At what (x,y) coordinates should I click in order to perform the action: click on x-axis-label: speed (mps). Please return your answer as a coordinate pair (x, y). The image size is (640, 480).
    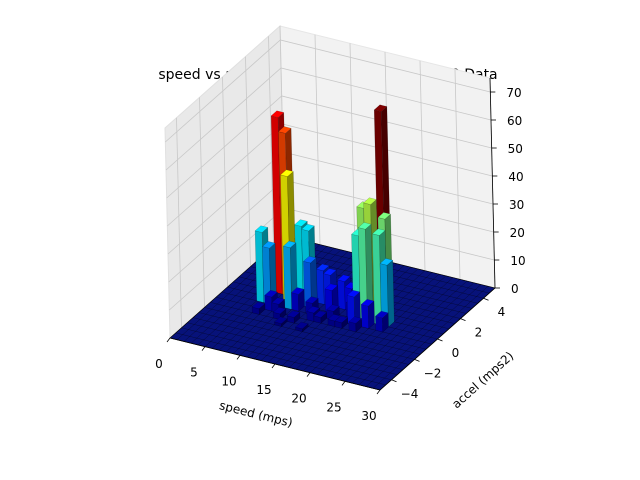
    Looking at the image, I should click on (256, 414).